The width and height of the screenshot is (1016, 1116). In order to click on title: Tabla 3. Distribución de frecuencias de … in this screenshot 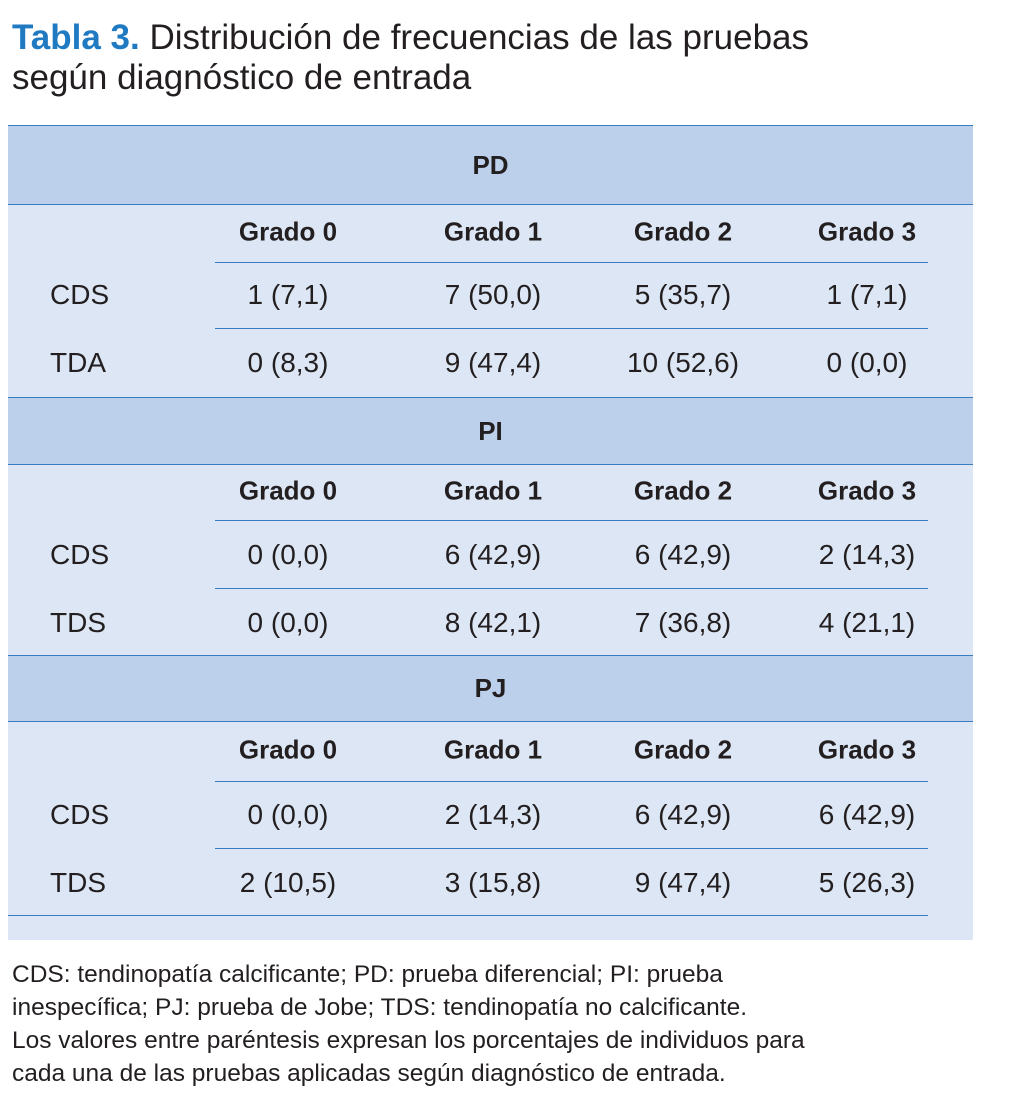, I will do `click(462, 58)`.